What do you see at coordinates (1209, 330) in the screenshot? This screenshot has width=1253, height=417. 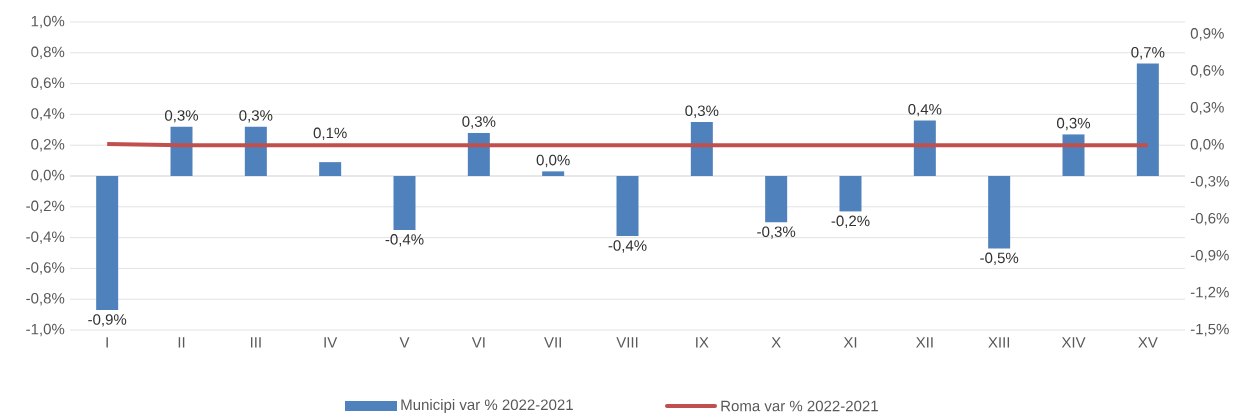 I see `y2-tick-label: -1,5%` at bounding box center [1209, 330].